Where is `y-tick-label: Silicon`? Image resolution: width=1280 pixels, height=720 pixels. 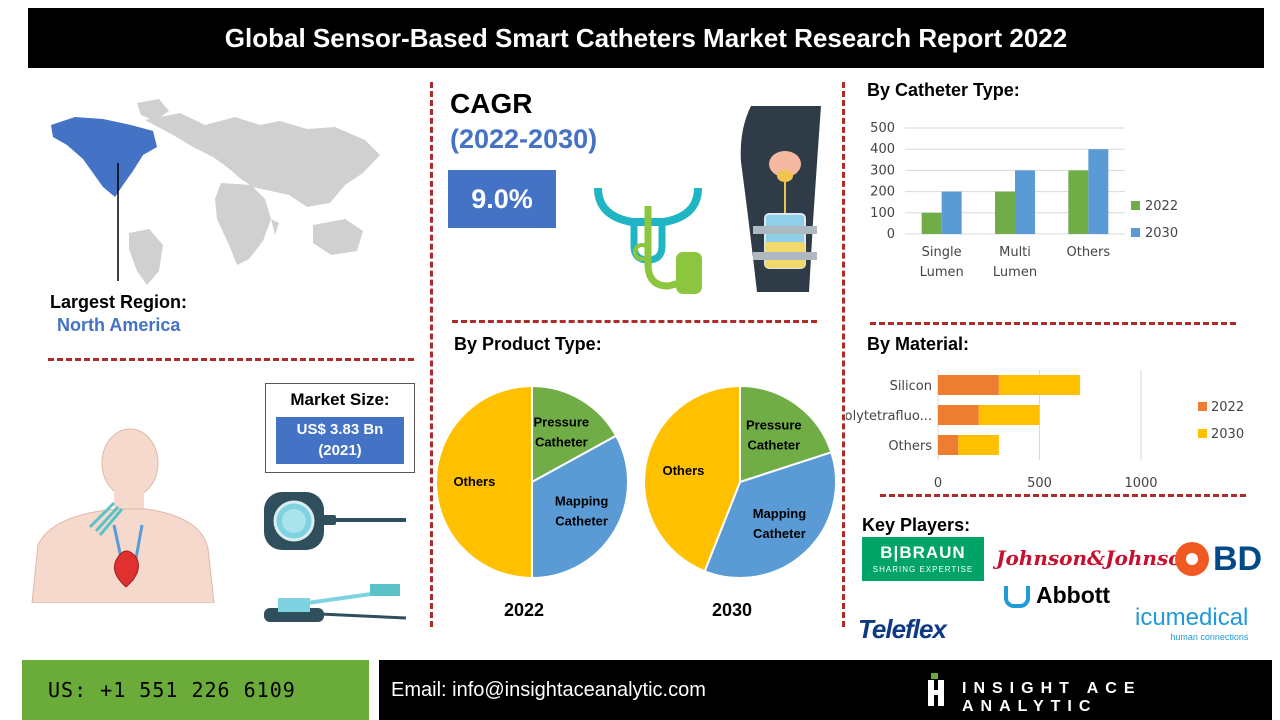 y-tick-label: Silicon is located at coordinates (911, 386).